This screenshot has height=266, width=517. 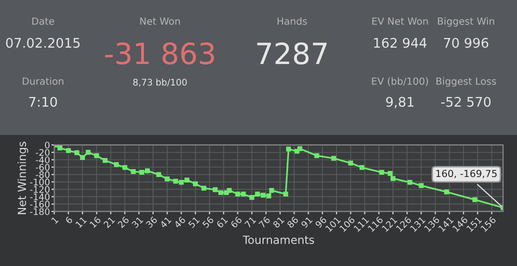 I want to click on x-tick-label: 6, so click(x=68, y=220).